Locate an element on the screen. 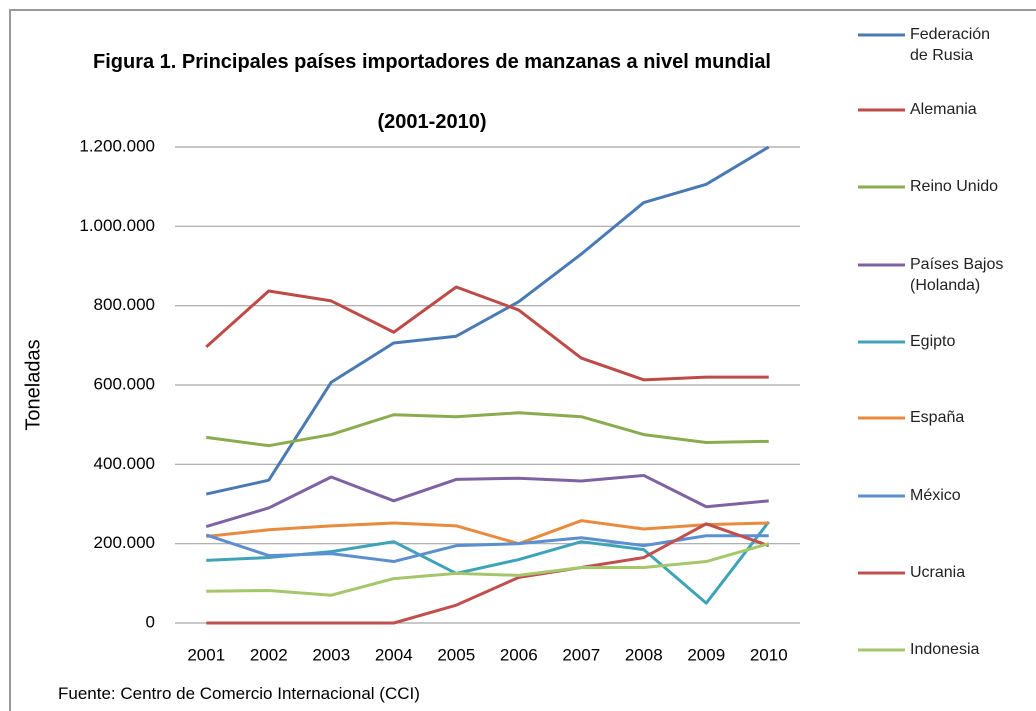  chart-subtitle: (2001-2010) is located at coordinates (432, 122).